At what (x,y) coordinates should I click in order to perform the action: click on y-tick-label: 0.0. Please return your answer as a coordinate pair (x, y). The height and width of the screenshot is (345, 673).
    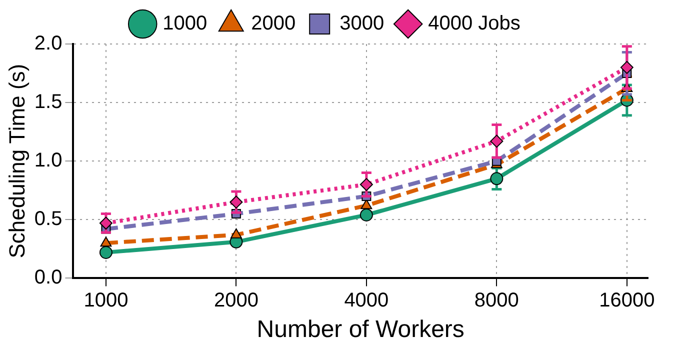
    Looking at the image, I should click on (48, 277).